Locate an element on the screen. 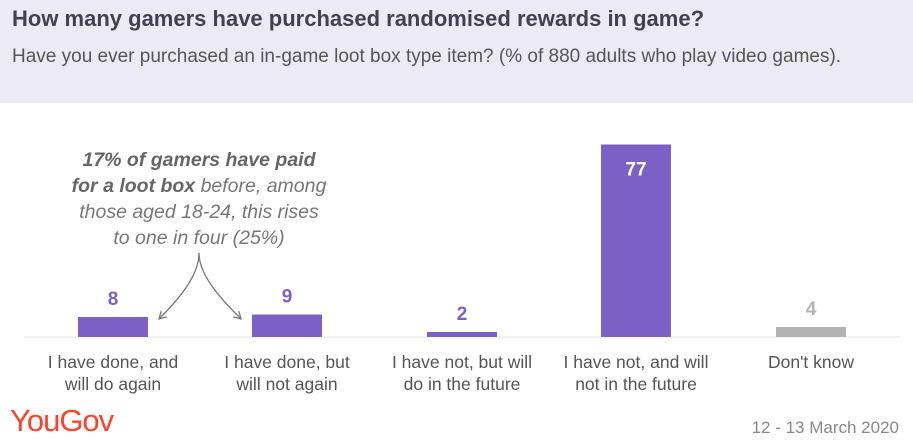  value-label-5: 4 is located at coordinates (811, 309).